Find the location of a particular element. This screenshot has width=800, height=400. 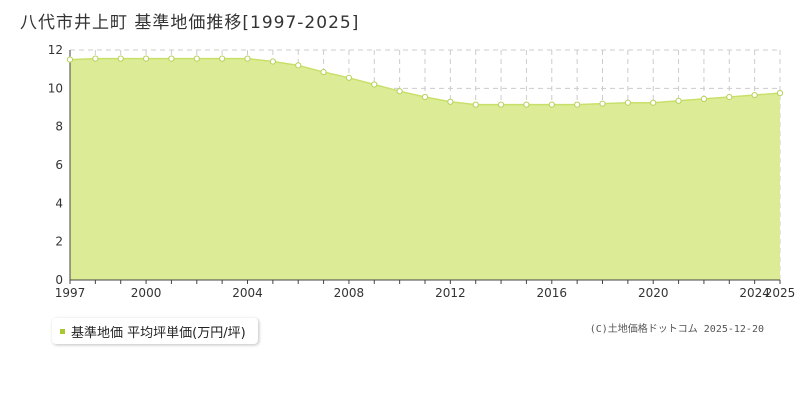

y-tick-label: 12 is located at coordinates (55, 50).